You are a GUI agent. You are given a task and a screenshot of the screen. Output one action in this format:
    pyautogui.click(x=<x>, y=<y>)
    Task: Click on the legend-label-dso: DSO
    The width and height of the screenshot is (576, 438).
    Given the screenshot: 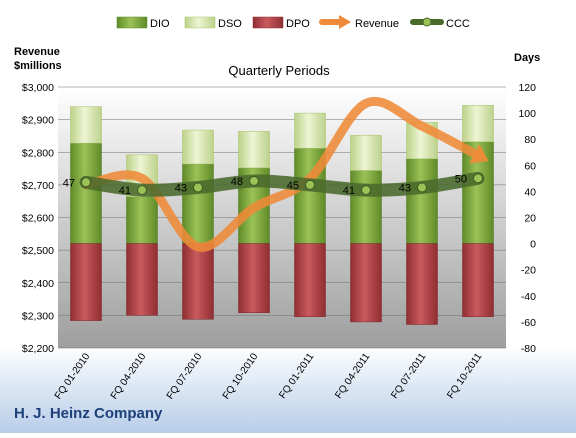 What is the action you would take?
    pyautogui.click(x=230, y=24)
    